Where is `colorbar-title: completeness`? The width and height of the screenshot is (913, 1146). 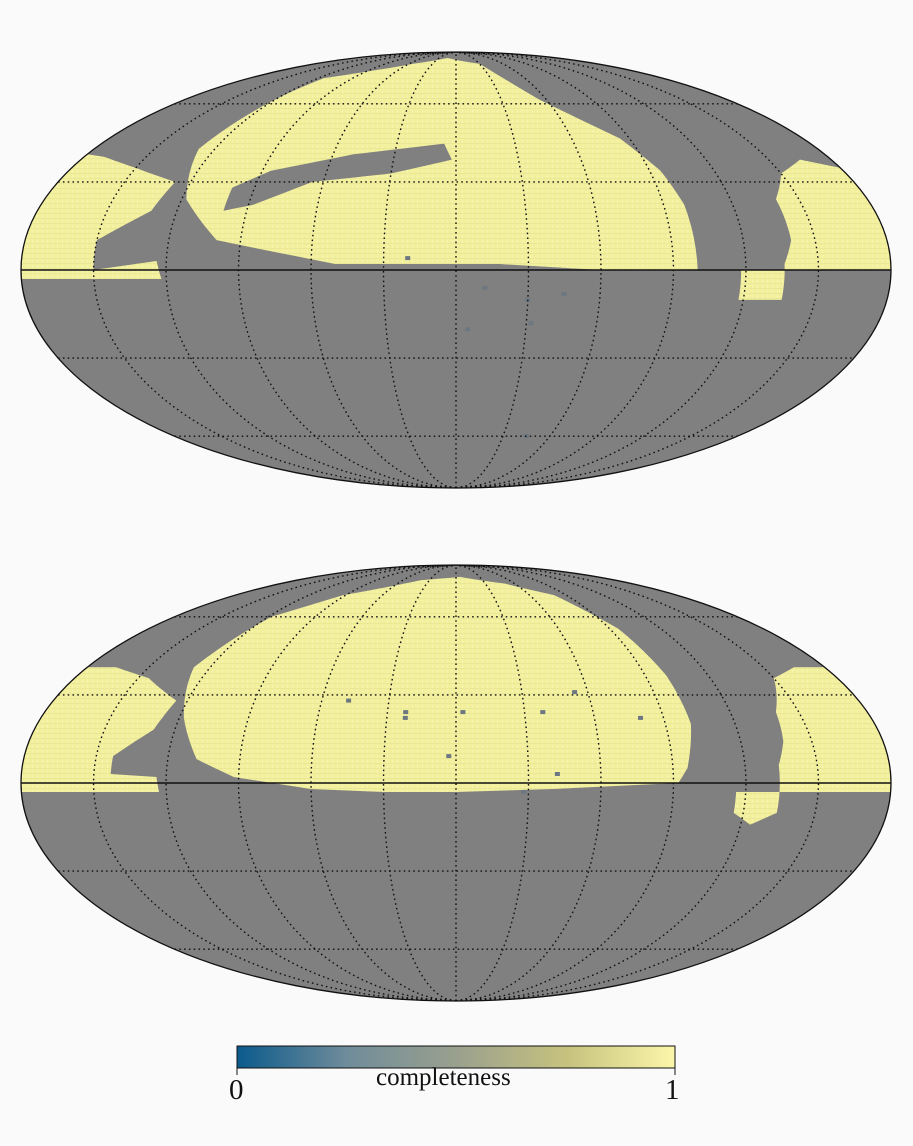 colorbar-title: completeness is located at coordinates (443, 1077).